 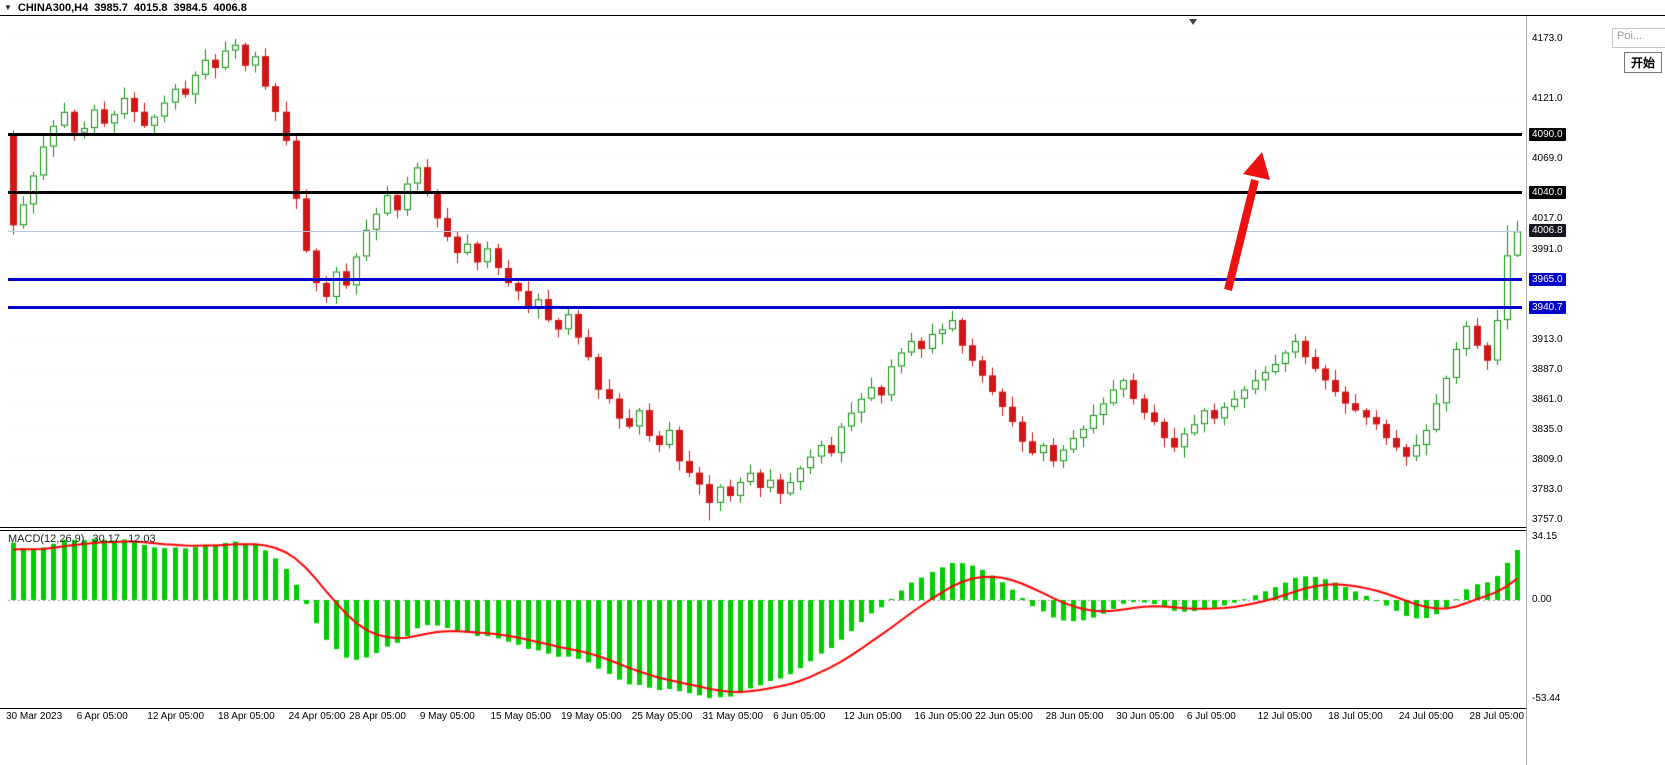 I want to click on price-tag-4006.8: 4006.8, so click(x=1547, y=231).